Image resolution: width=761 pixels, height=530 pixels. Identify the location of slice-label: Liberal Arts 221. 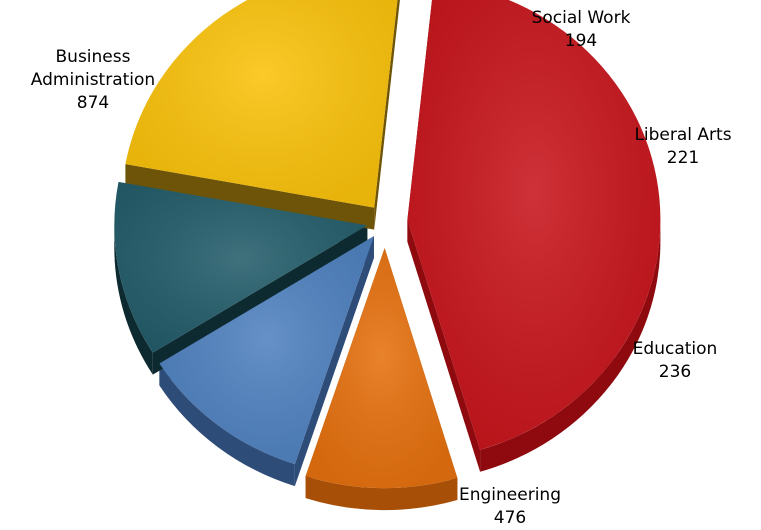
(682, 146).